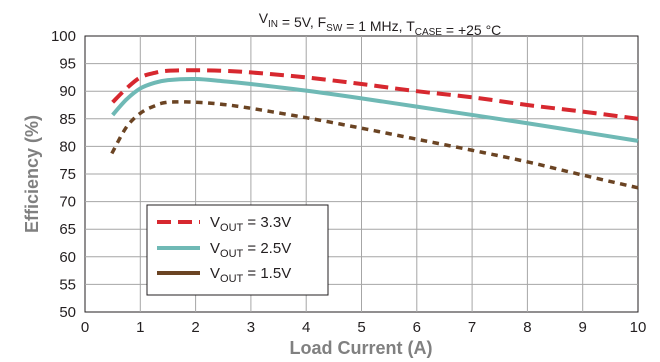  I want to click on y-axis-title: Efficiency (%), so click(32, 174).